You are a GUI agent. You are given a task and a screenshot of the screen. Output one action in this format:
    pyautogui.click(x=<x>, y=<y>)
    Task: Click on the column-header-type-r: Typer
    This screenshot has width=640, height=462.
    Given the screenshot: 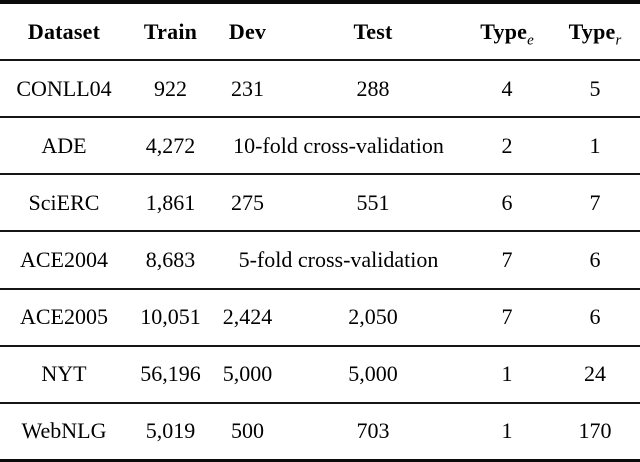 What is the action you would take?
    pyautogui.click(x=595, y=31)
    